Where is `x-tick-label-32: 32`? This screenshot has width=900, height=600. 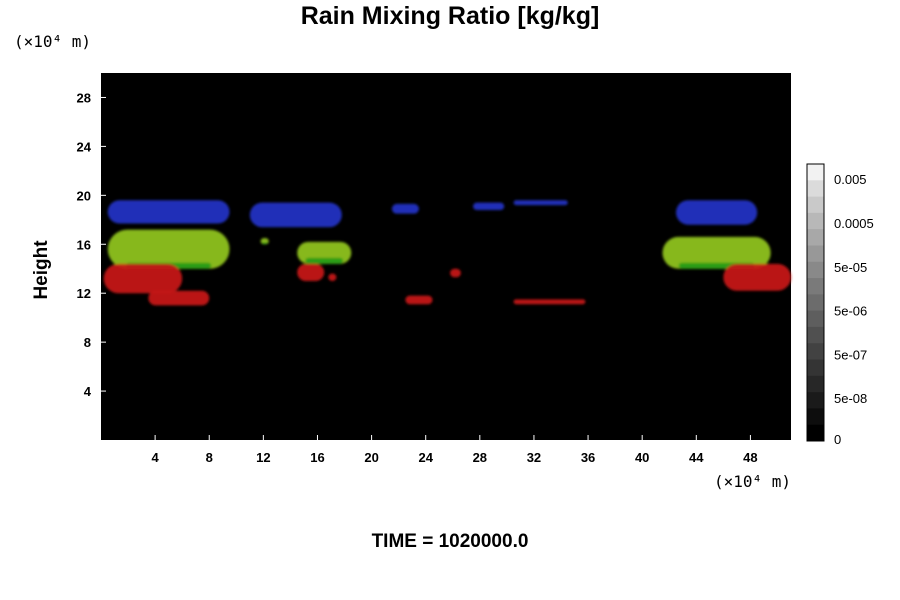 x-tick-label-32: 32 is located at coordinates (534, 457).